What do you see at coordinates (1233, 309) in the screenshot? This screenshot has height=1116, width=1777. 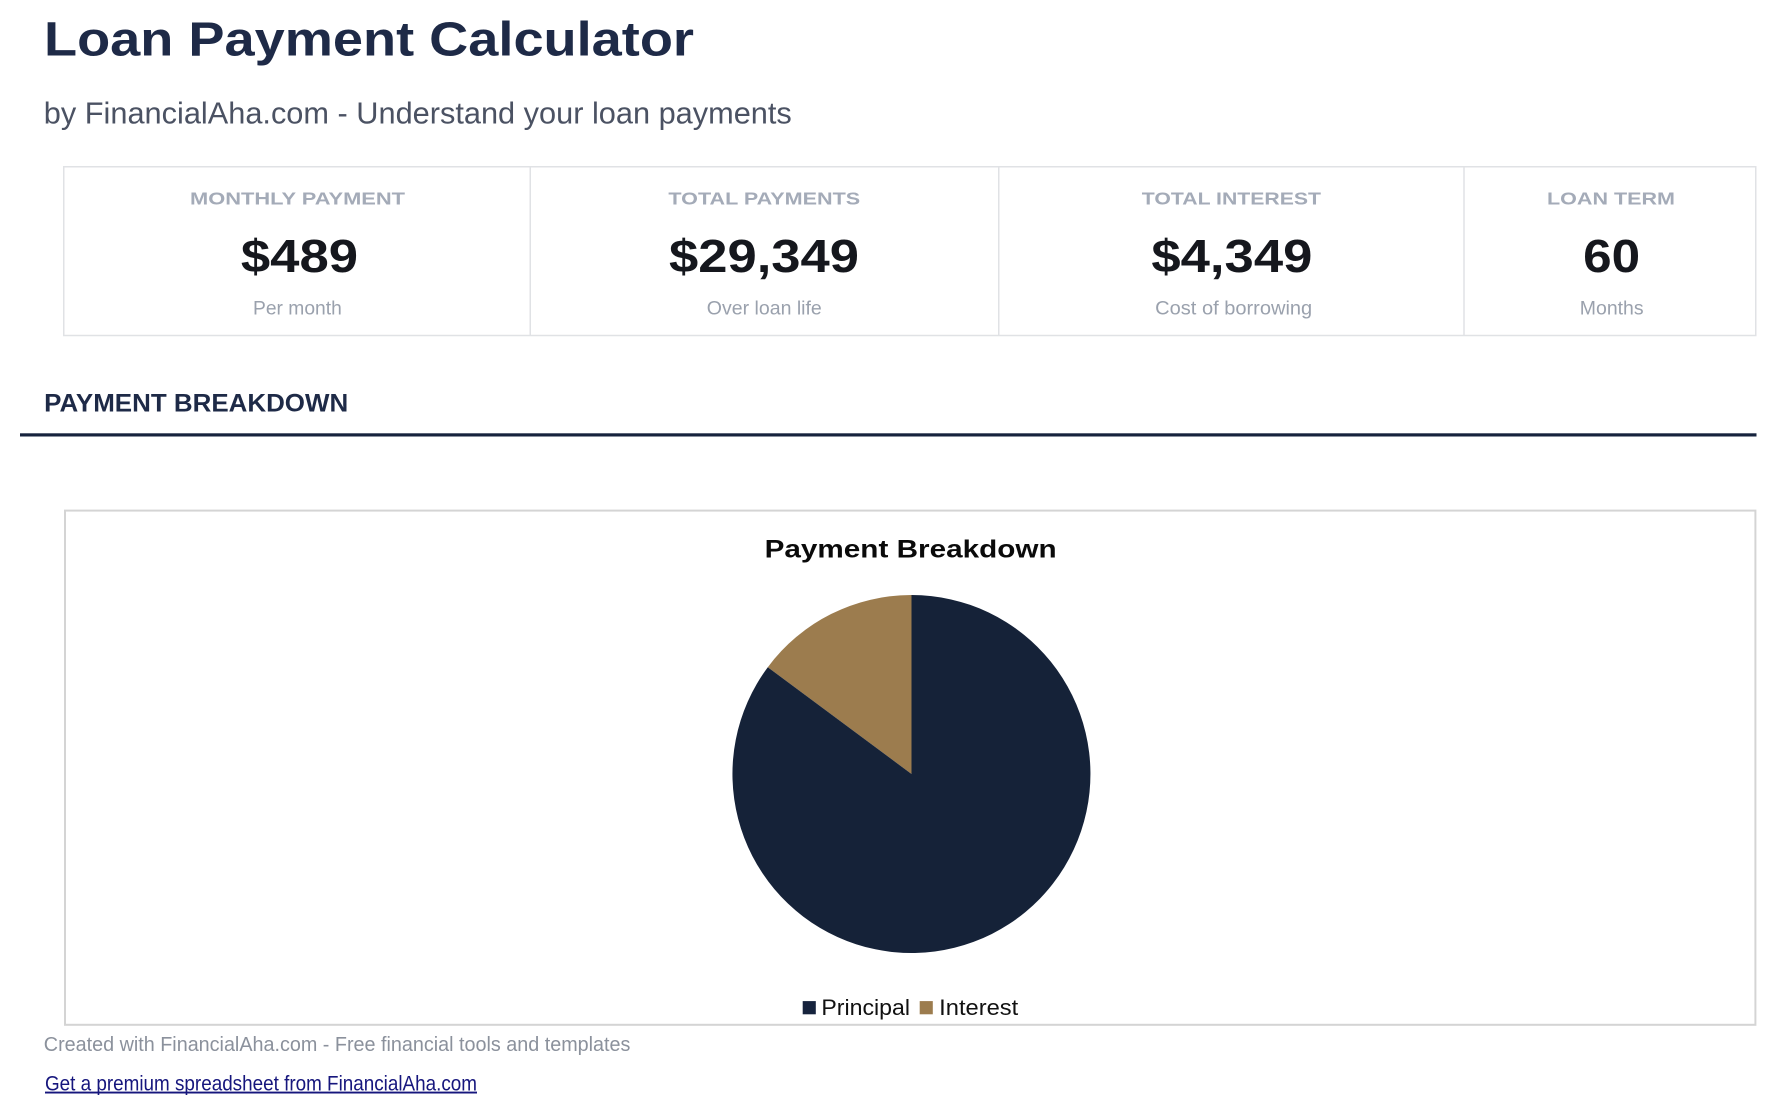 I see `svg-text: Cost of borrowing` at bounding box center [1233, 309].